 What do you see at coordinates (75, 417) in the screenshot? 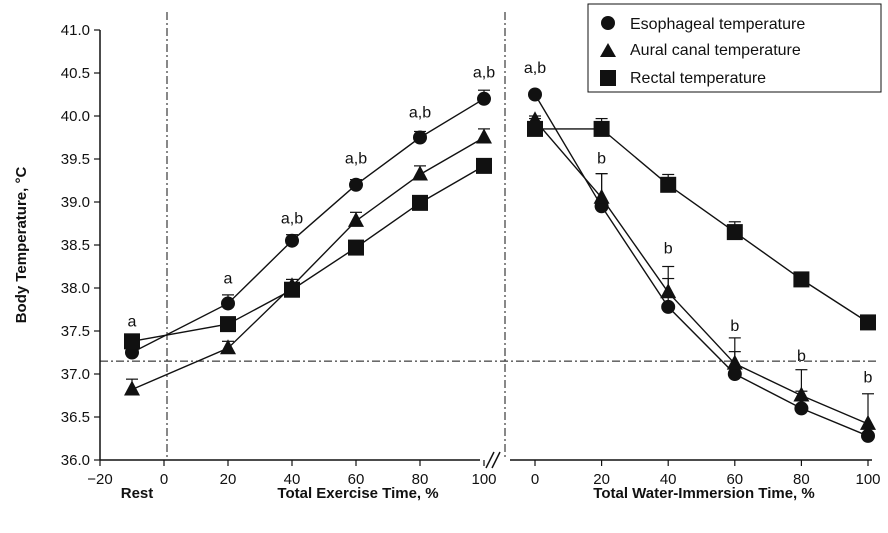
I see `y-tick-label: 36.5` at bounding box center [75, 417].